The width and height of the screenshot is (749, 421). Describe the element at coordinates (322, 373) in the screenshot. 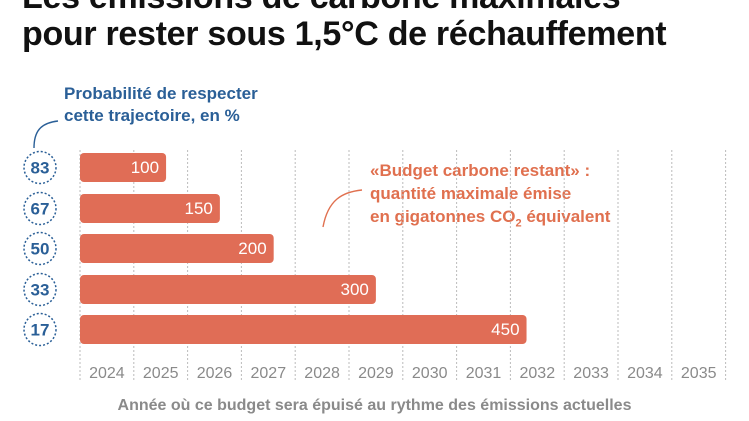

I see `x-tick-label: 2028` at that location.